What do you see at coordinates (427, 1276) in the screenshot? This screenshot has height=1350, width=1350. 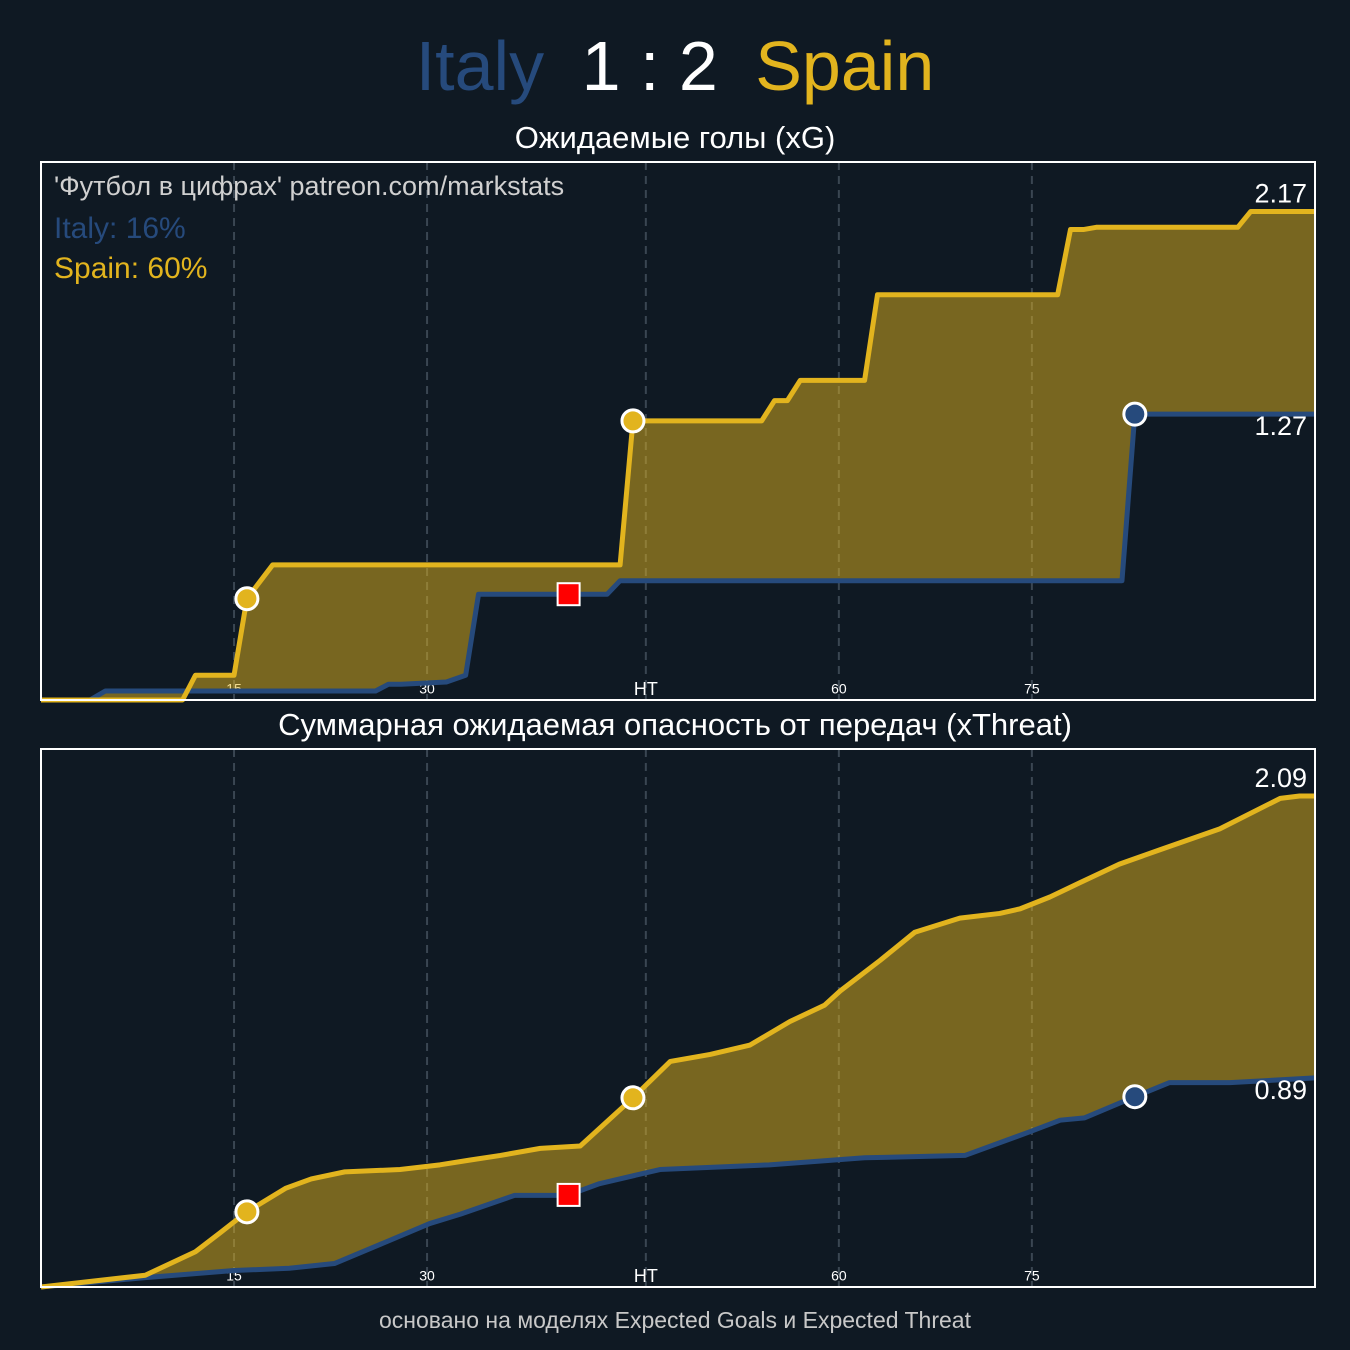 I see `x-tick-label: 30` at bounding box center [427, 1276].